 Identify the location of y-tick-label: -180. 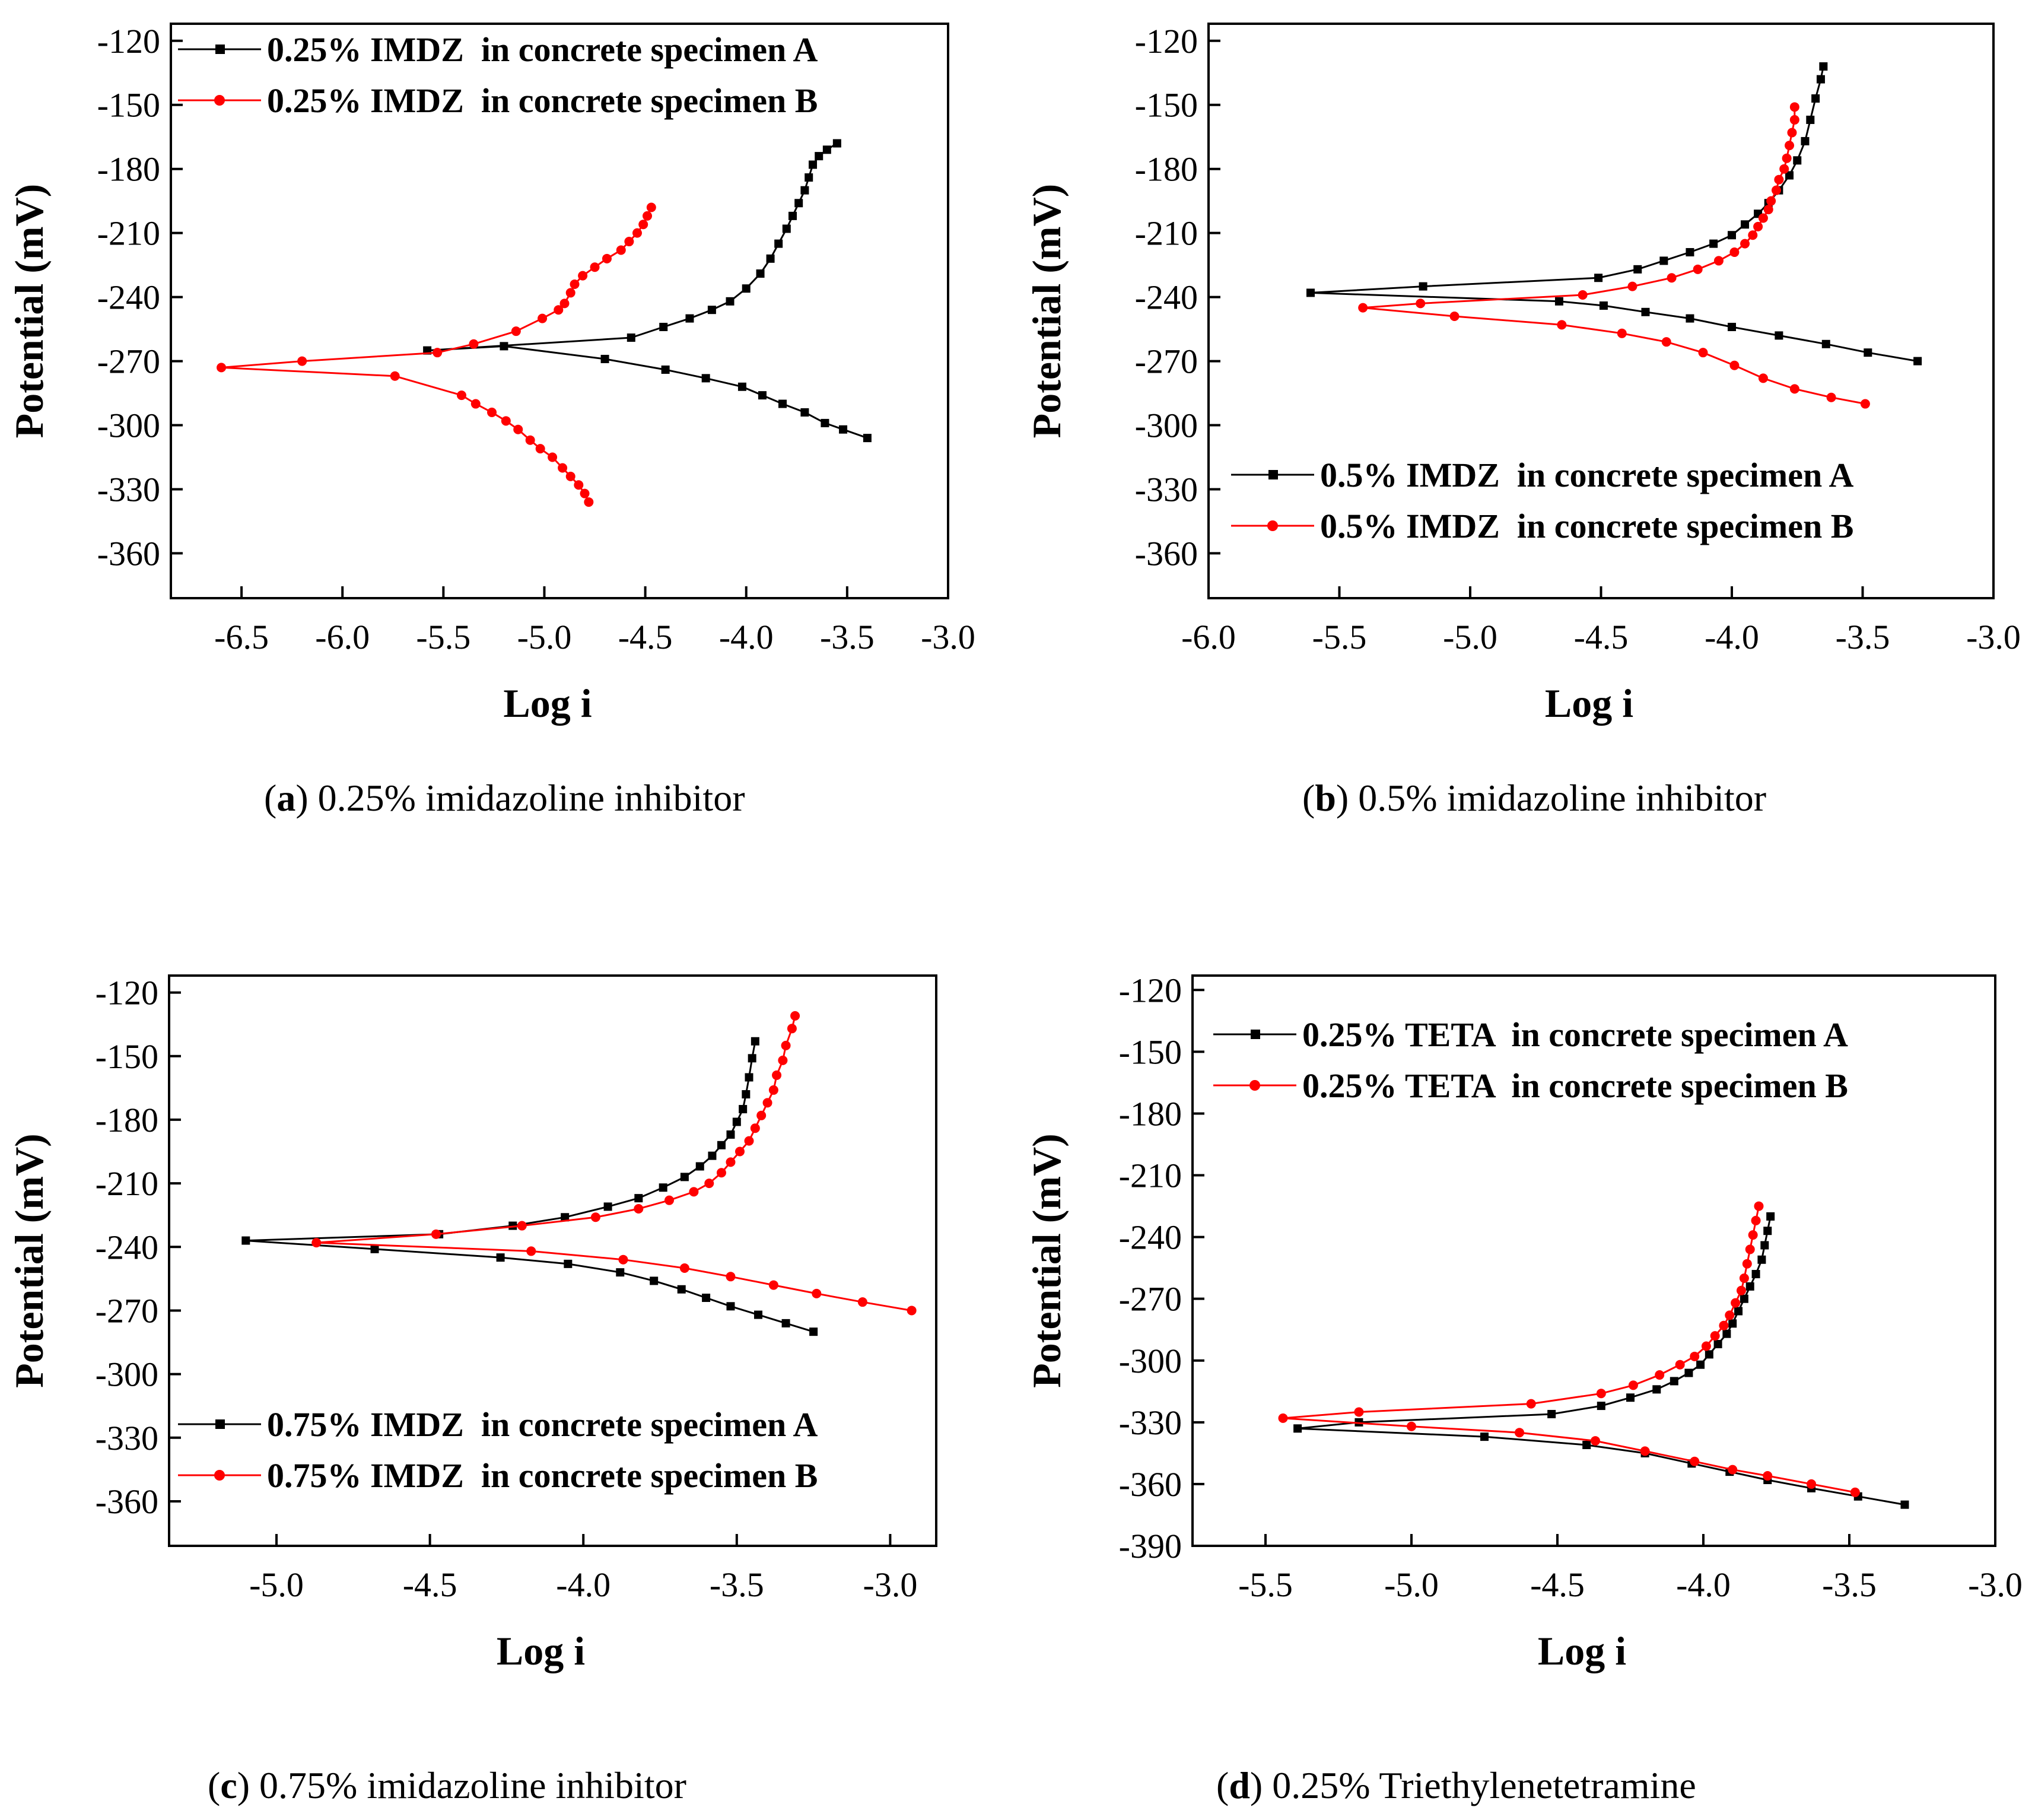
(129, 170).